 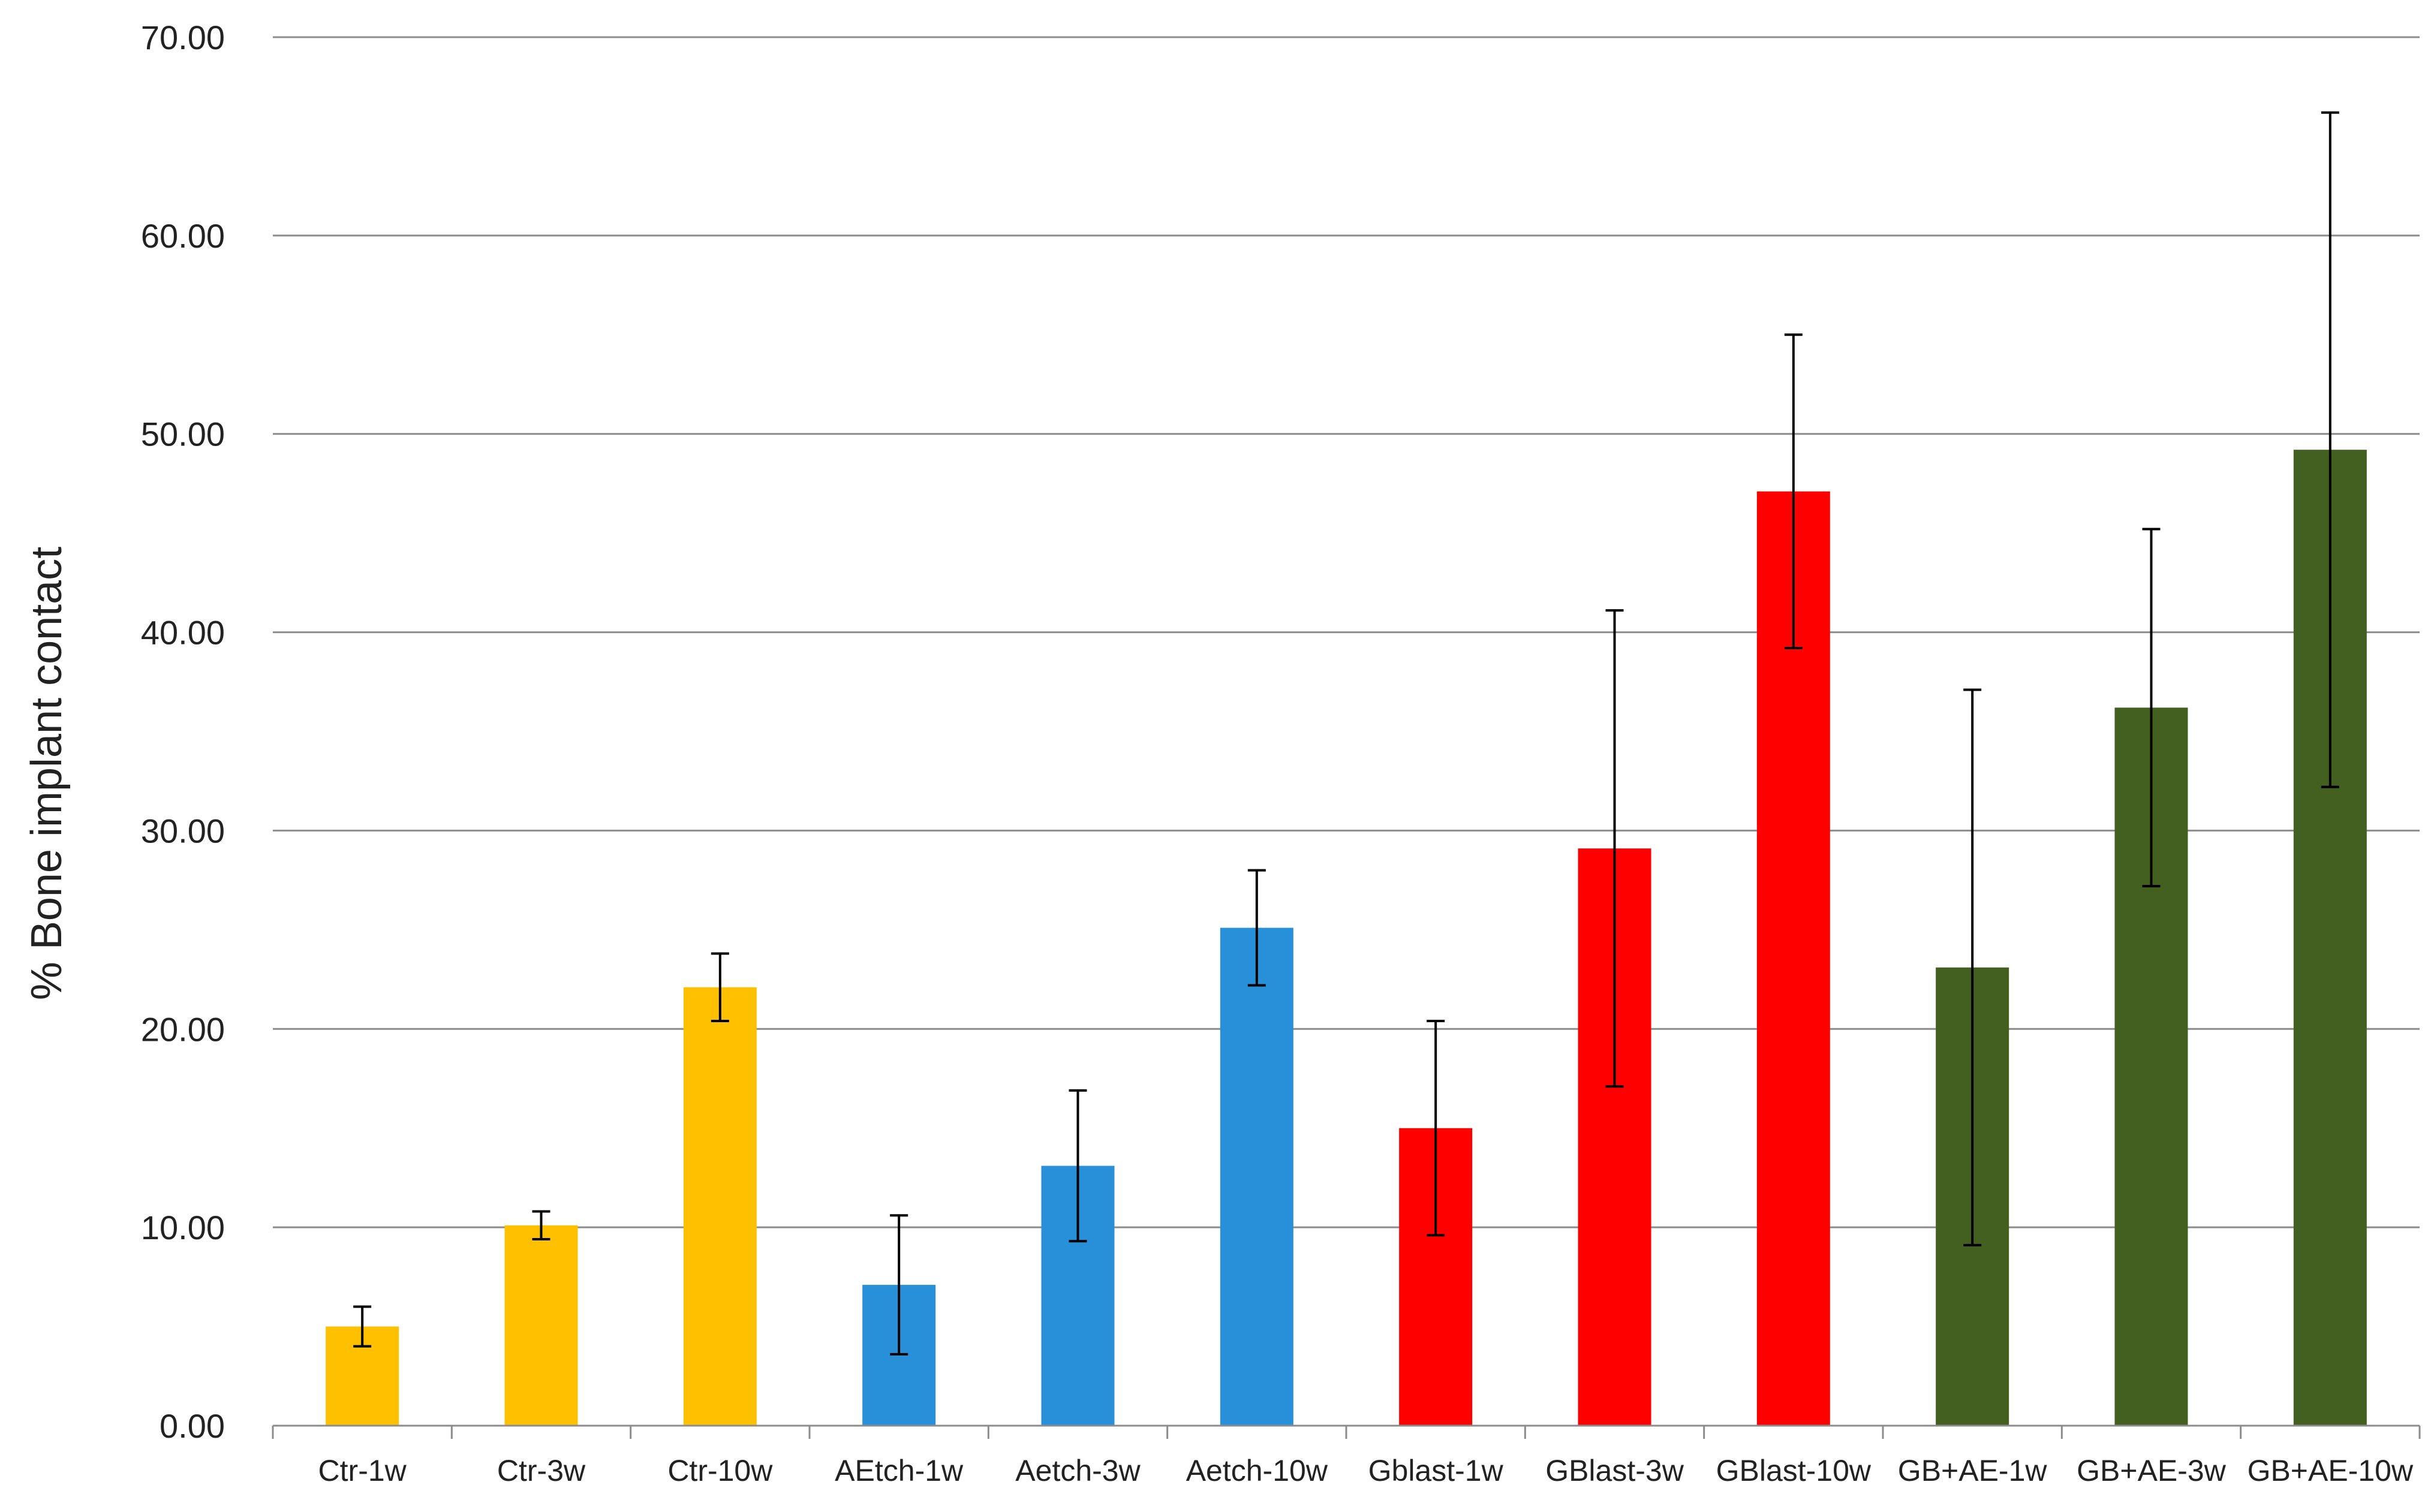 What do you see at coordinates (183, 1029) in the screenshot?
I see `y-tick-label: 20.00` at bounding box center [183, 1029].